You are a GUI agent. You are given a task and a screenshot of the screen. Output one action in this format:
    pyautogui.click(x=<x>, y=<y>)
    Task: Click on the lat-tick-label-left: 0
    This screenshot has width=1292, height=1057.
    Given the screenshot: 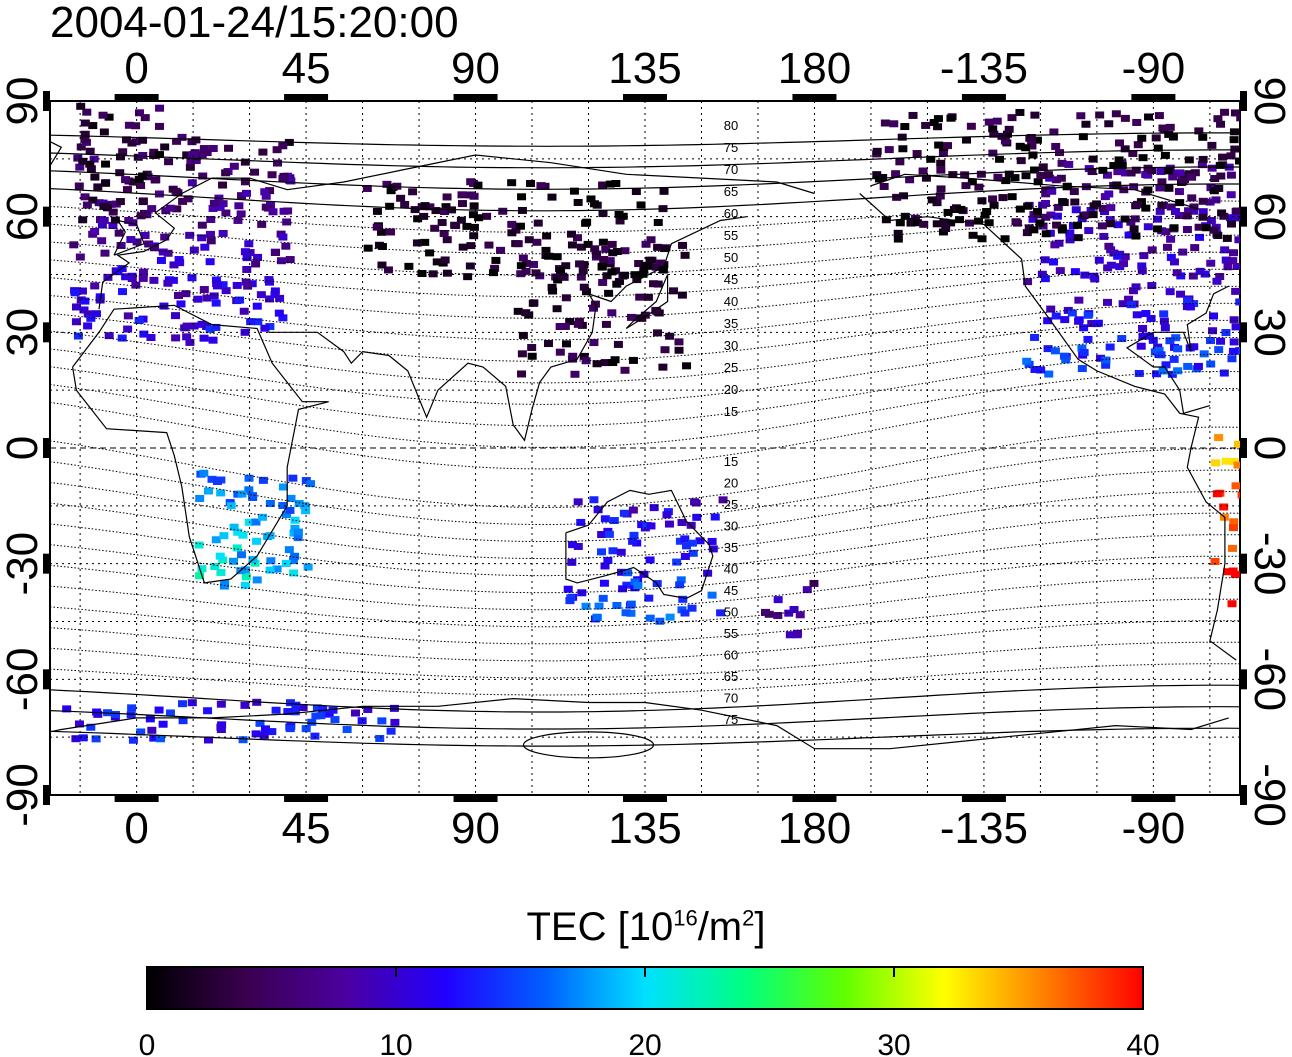 What is the action you would take?
    pyautogui.click(x=23, y=448)
    